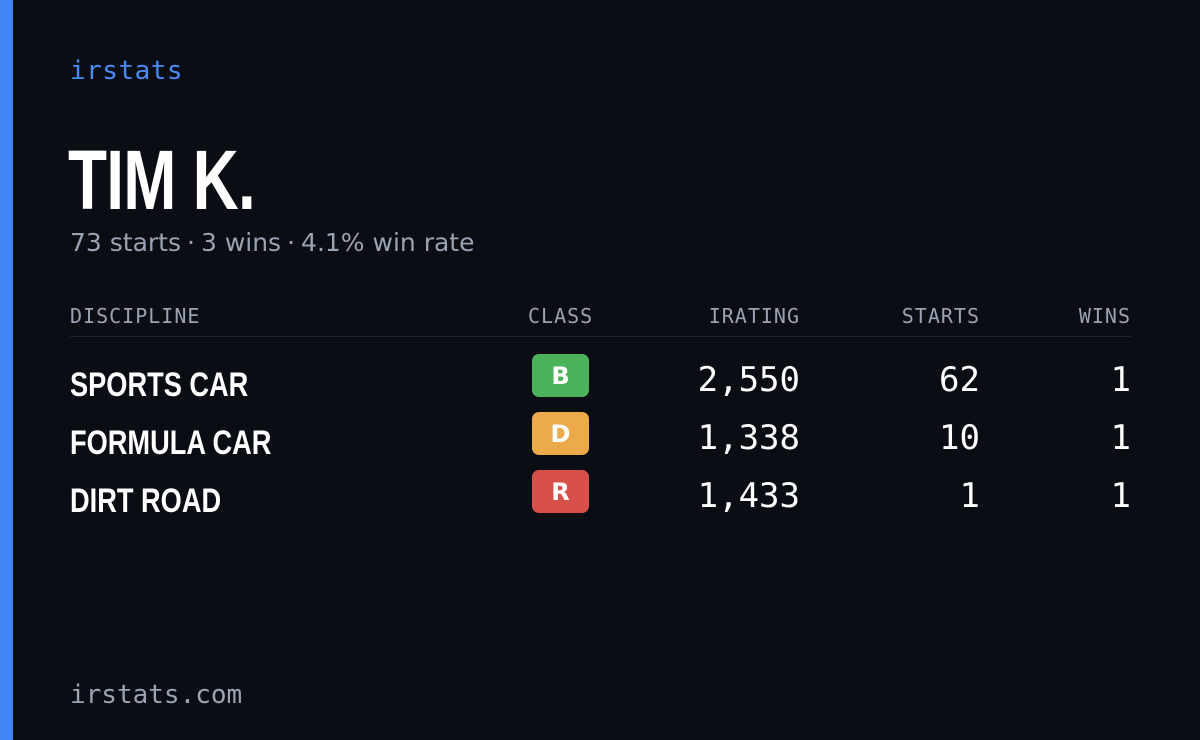 The width and height of the screenshot is (1200, 740). I want to click on discipline-name: FORMULA CAR, so click(171, 443).